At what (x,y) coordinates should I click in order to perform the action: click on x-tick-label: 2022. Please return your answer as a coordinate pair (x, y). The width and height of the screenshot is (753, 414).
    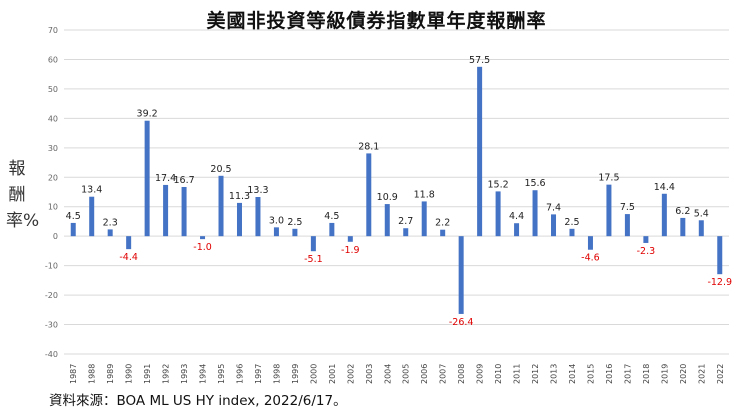
    Looking at the image, I should click on (720, 374).